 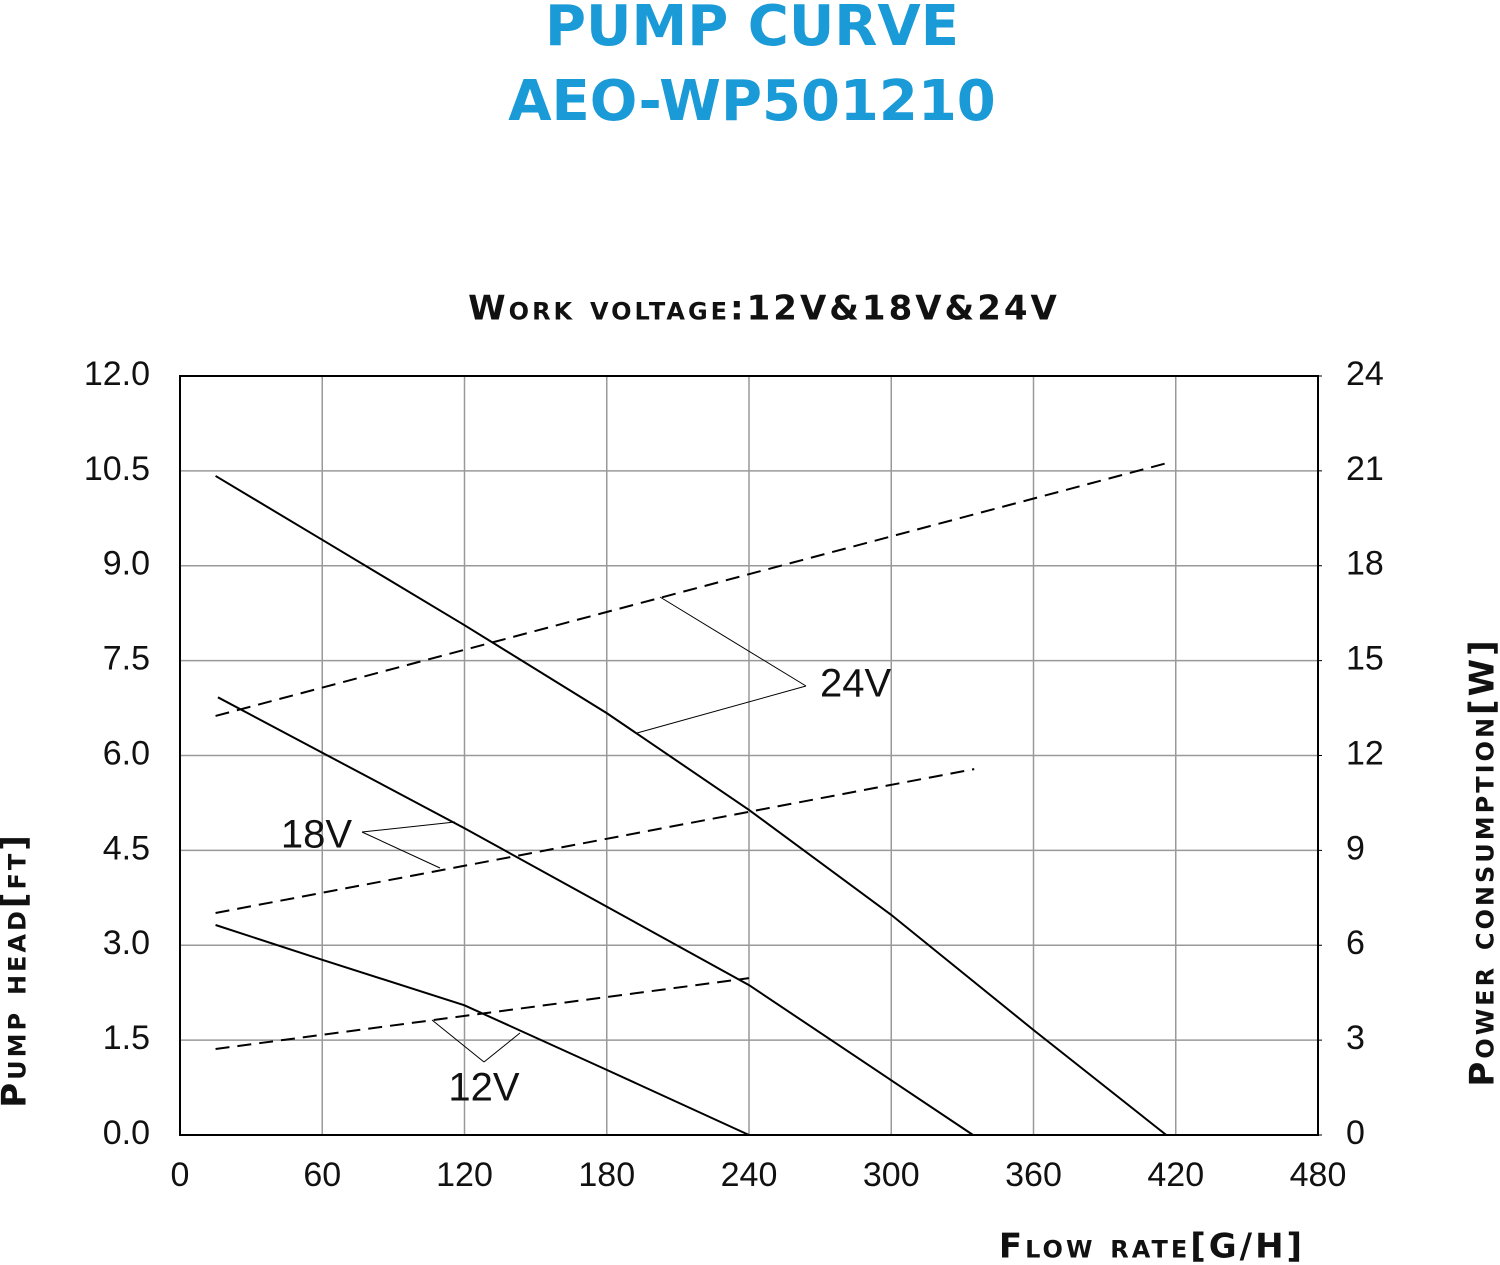 What do you see at coordinates (1355, 1038) in the screenshot?
I see `y2-tick-label: 3` at bounding box center [1355, 1038].